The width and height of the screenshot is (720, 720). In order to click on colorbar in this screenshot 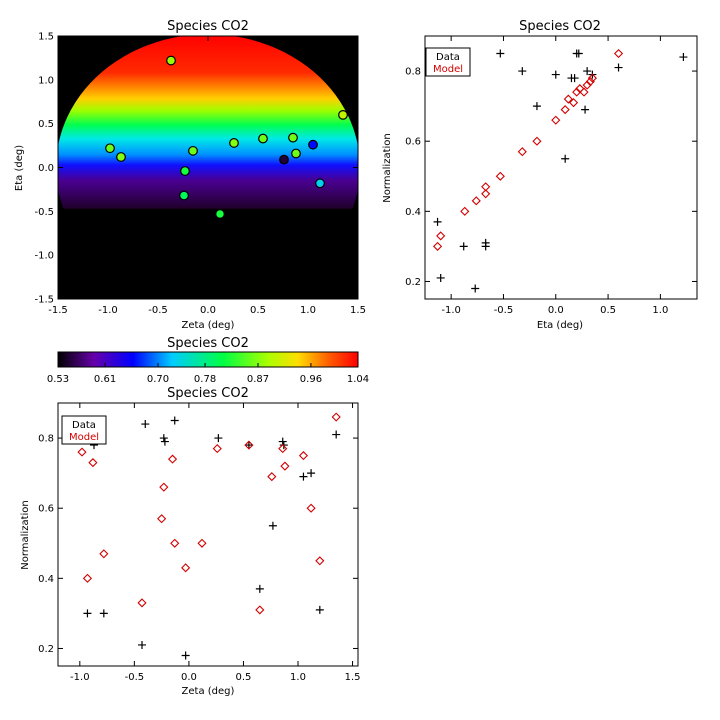, I will do `click(208, 359)`.